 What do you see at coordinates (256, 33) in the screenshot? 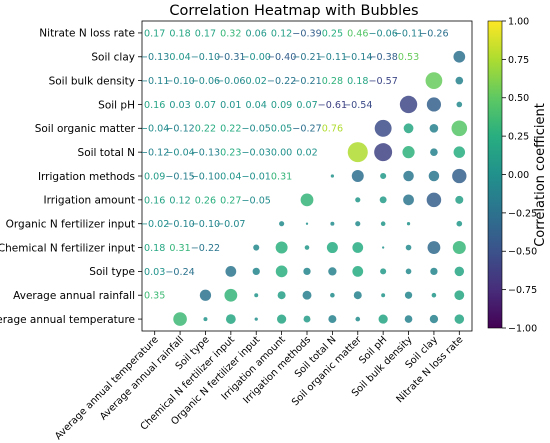
I see `cell-value-nitrate-n-loss-rate-vs-organic-n-fertilizer-input: 0.06` at bounding box center [256, 33].